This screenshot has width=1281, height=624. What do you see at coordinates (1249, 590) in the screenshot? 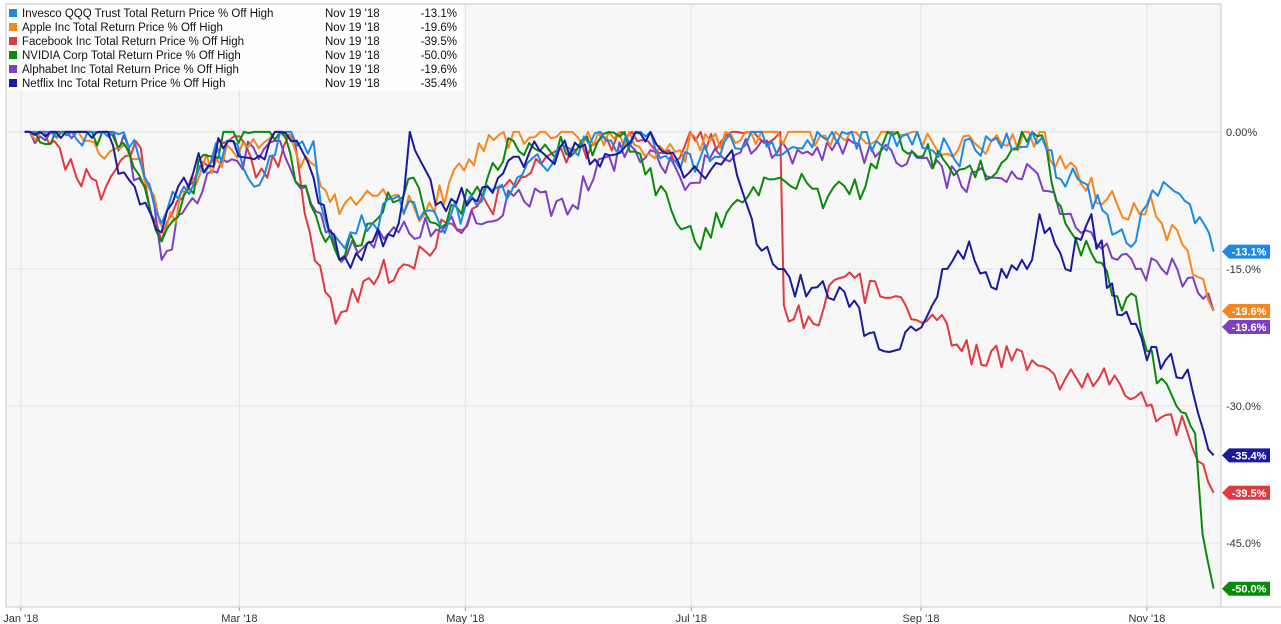
I see `badge-label: -50.0%` at bounding box center [1249, 590].